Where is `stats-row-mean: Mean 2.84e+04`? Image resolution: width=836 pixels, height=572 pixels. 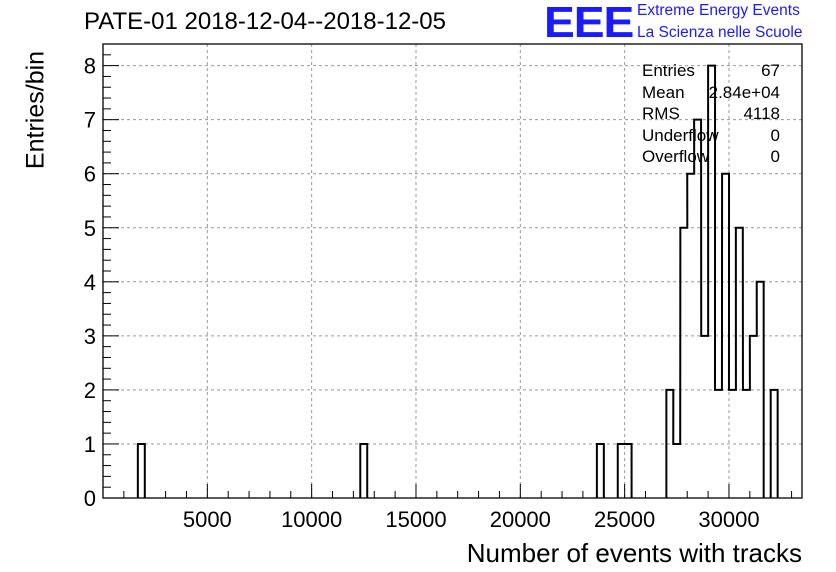 stats-row-mean: Mean 2.84e+04 is located at coordinates (711, 93).